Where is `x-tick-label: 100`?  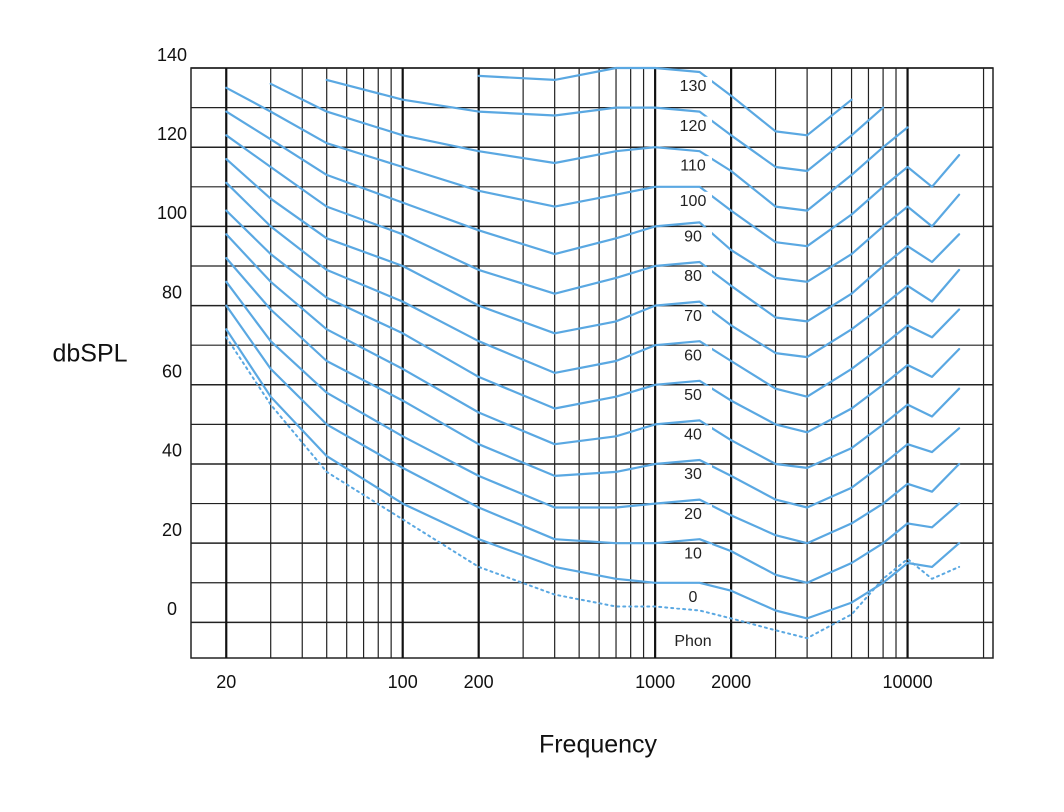 x-tick-label: 100 is located at coordinates (403, 682).